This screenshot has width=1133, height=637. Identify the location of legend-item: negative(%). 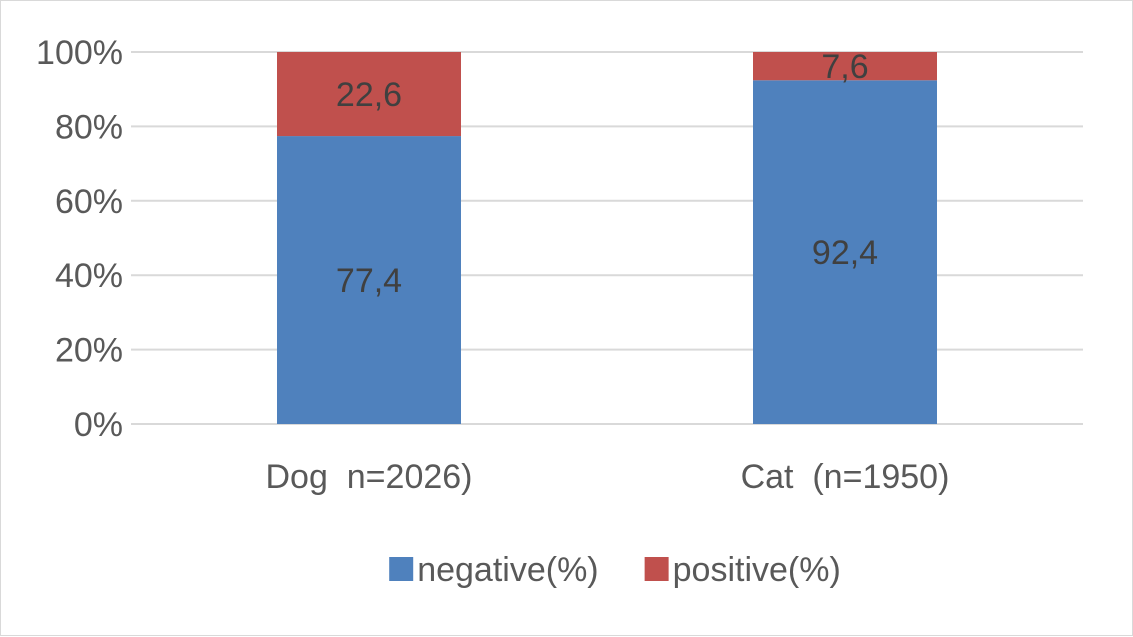
(494, 570).